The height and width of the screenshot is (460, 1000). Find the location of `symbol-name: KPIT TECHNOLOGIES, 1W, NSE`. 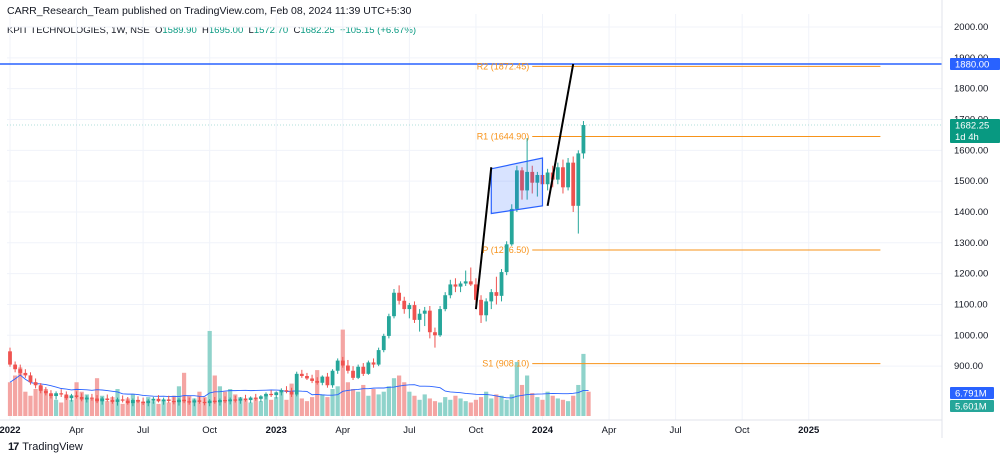

symbol-name: KPIT TECHNOLOGIES, 1W, NSE is located at coordinates (78, 30).